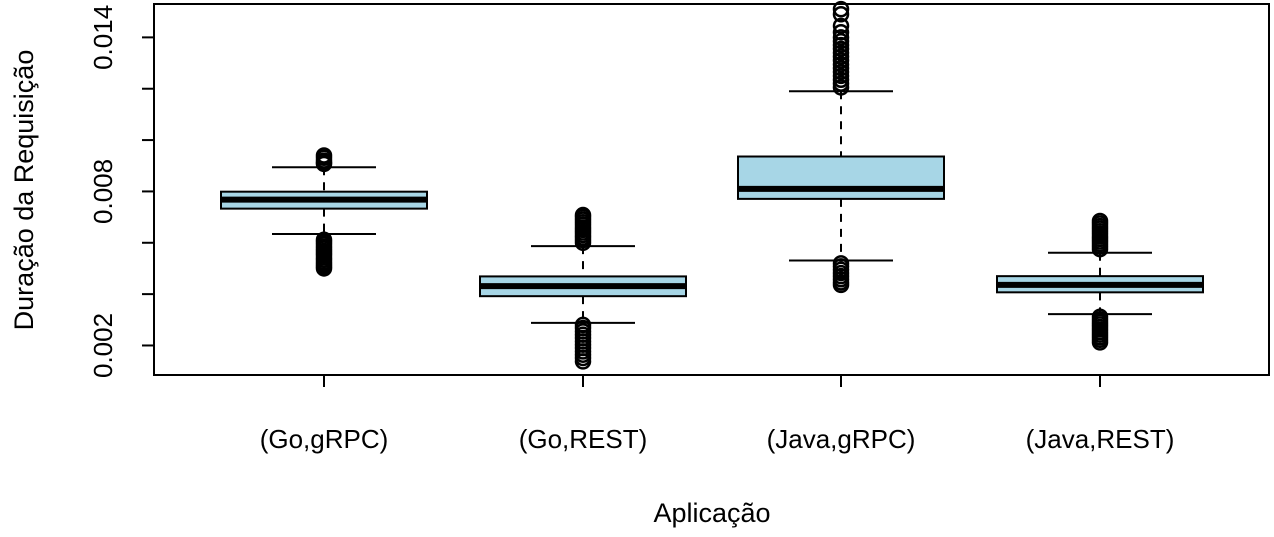 This screenshot has width=1274, height=537. What do you see at coordinates (1100, 439) in the screenshot?
I see `x-tick-label: (Java,REST)` at bounding box center [1100, 439].